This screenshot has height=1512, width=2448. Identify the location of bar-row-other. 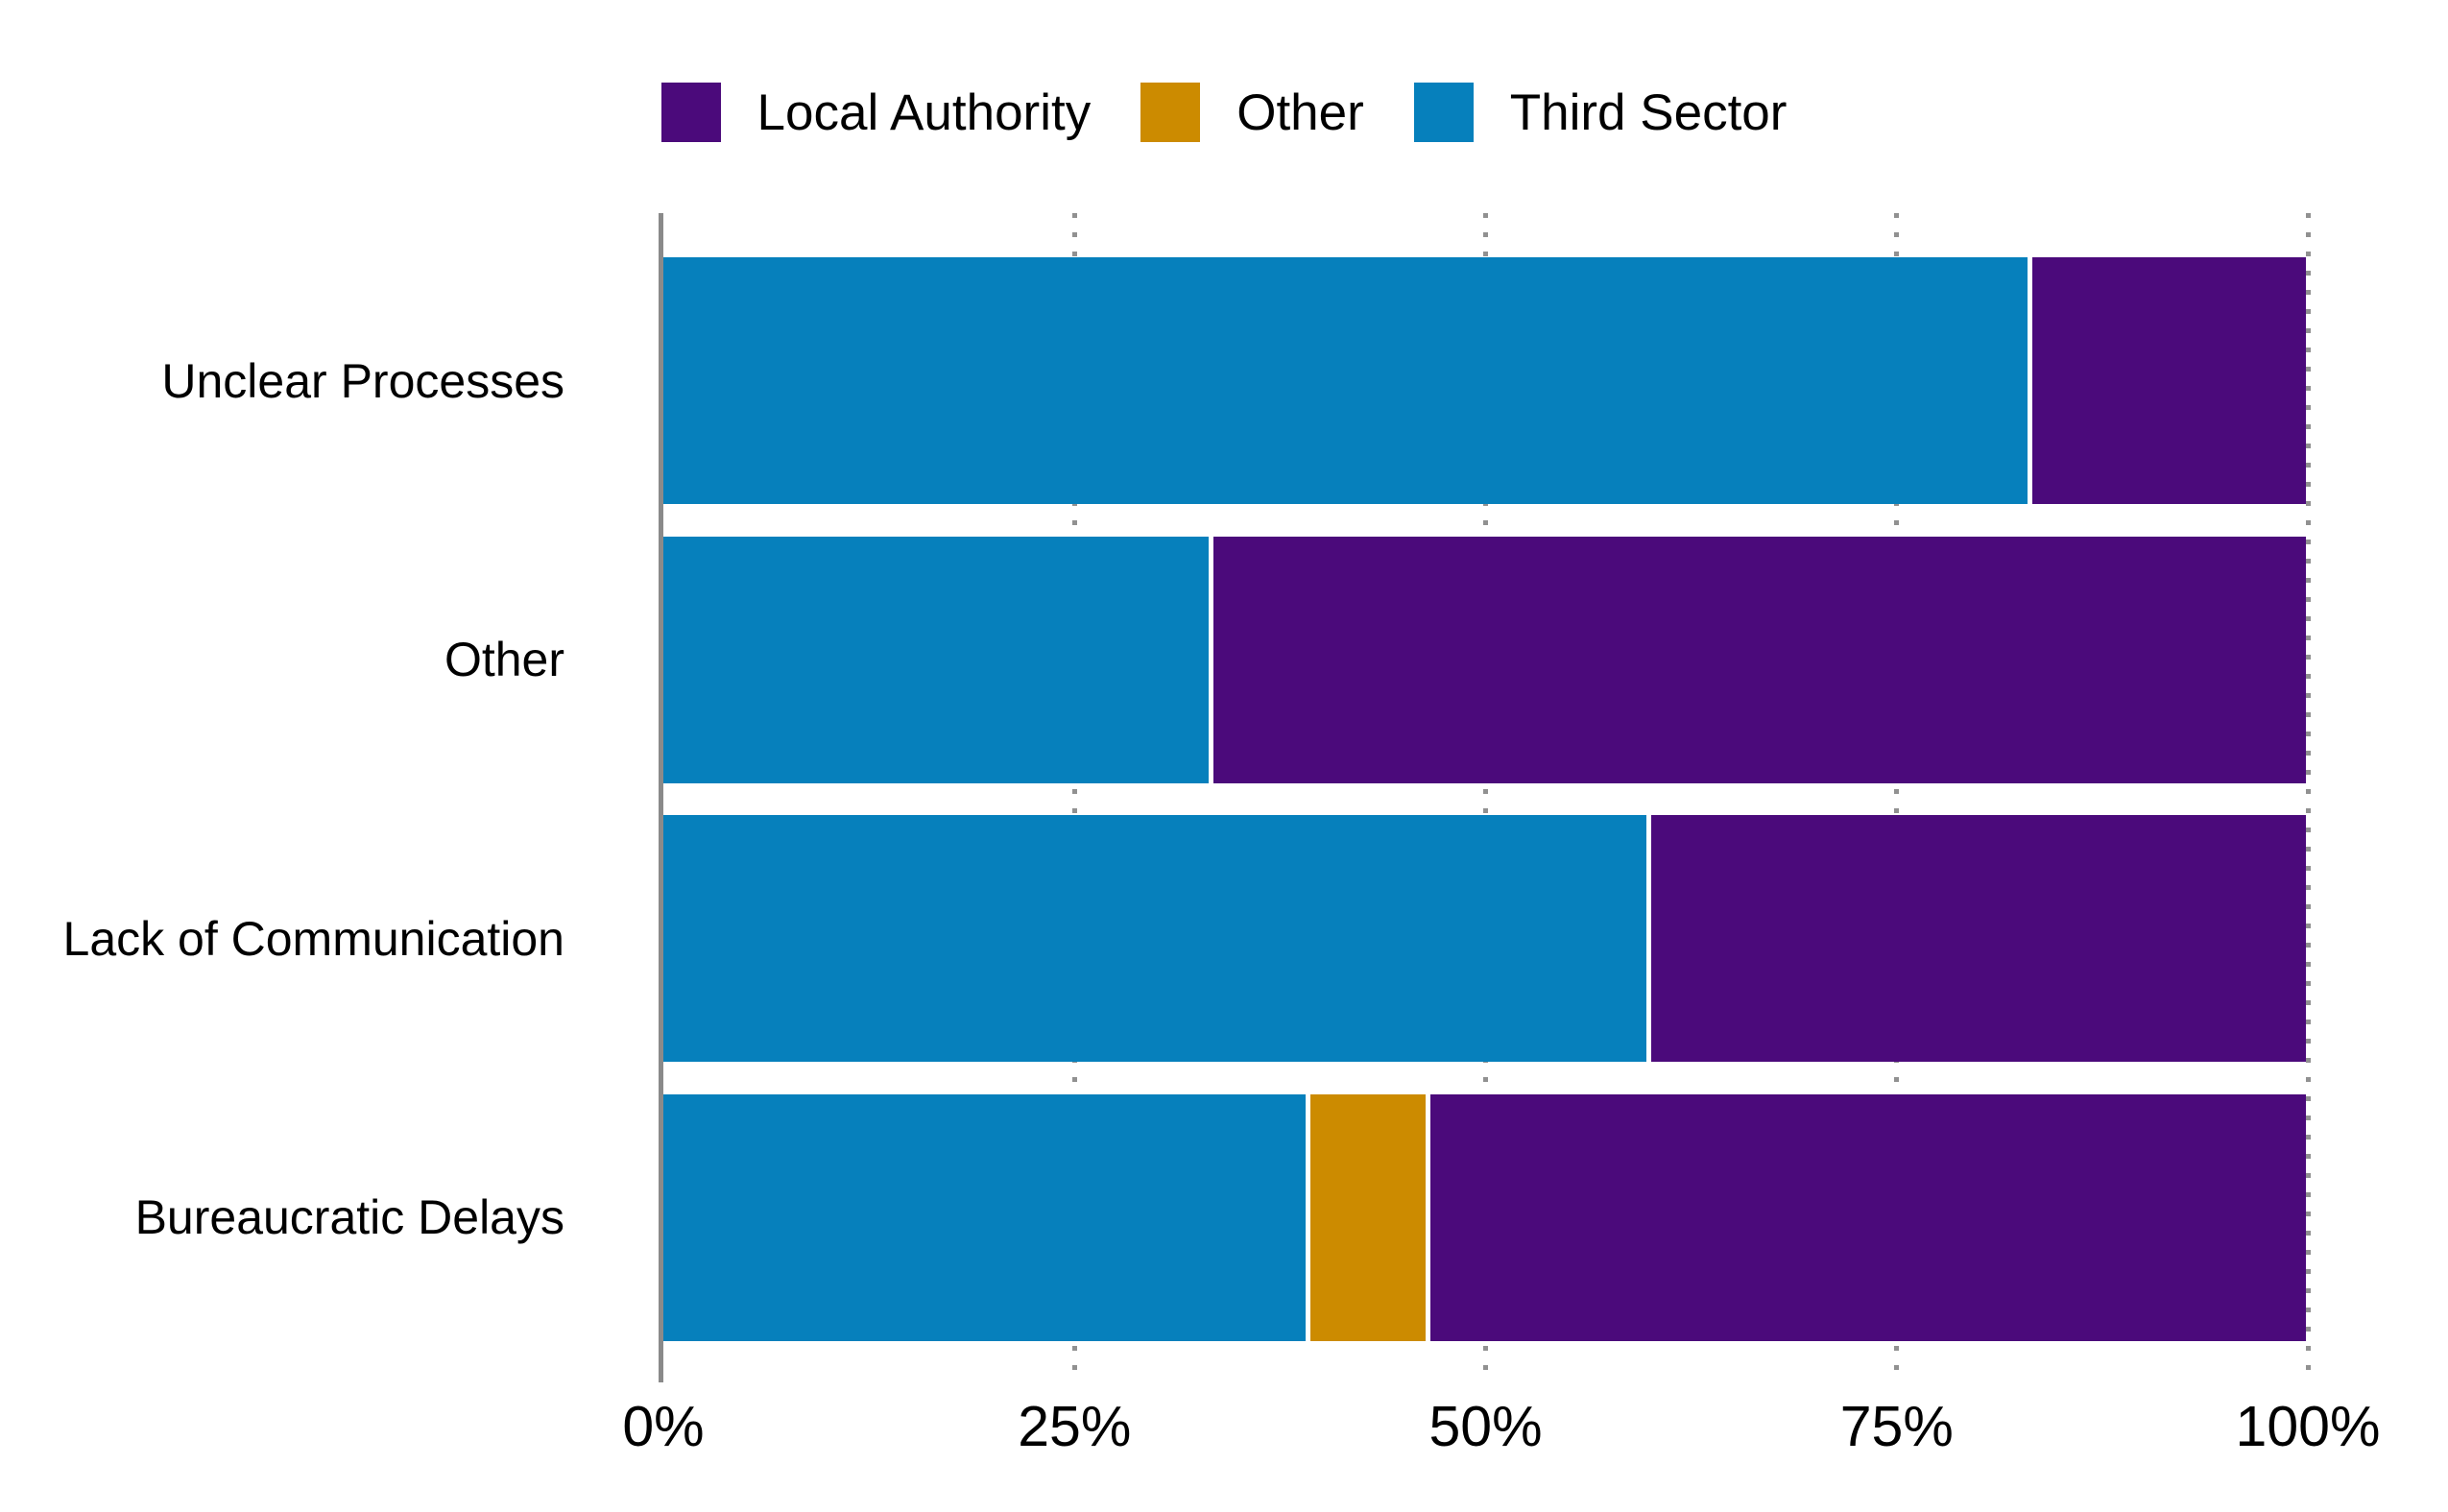
(1484, 659).